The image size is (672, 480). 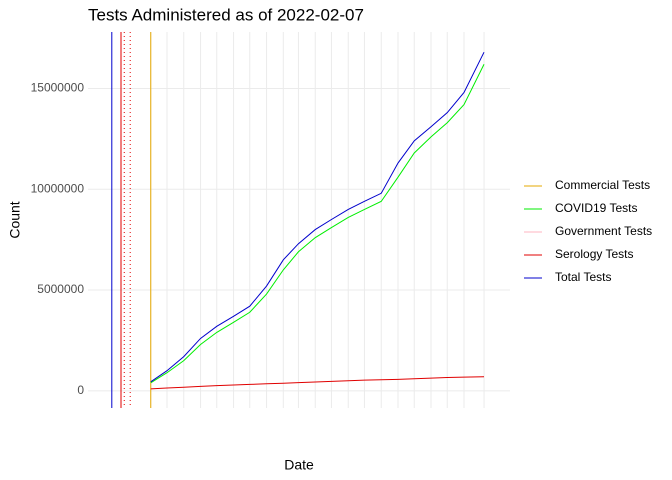 What do you see at coordinates (583, 277) in the screenshot?
I see `legend-label: Total Tests` at bounding box center [583, 277].